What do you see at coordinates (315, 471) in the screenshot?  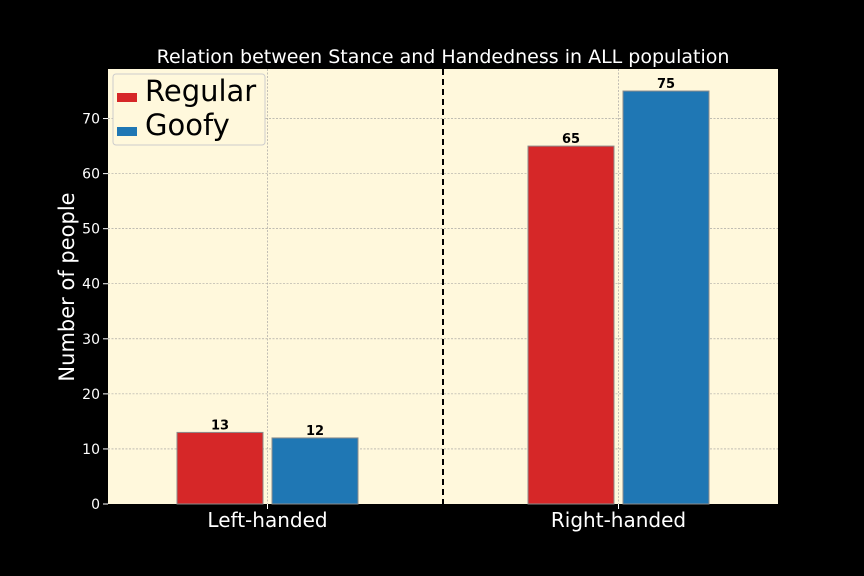 I see `bar-goofy-left-handed` at bounding box center [315, 471].